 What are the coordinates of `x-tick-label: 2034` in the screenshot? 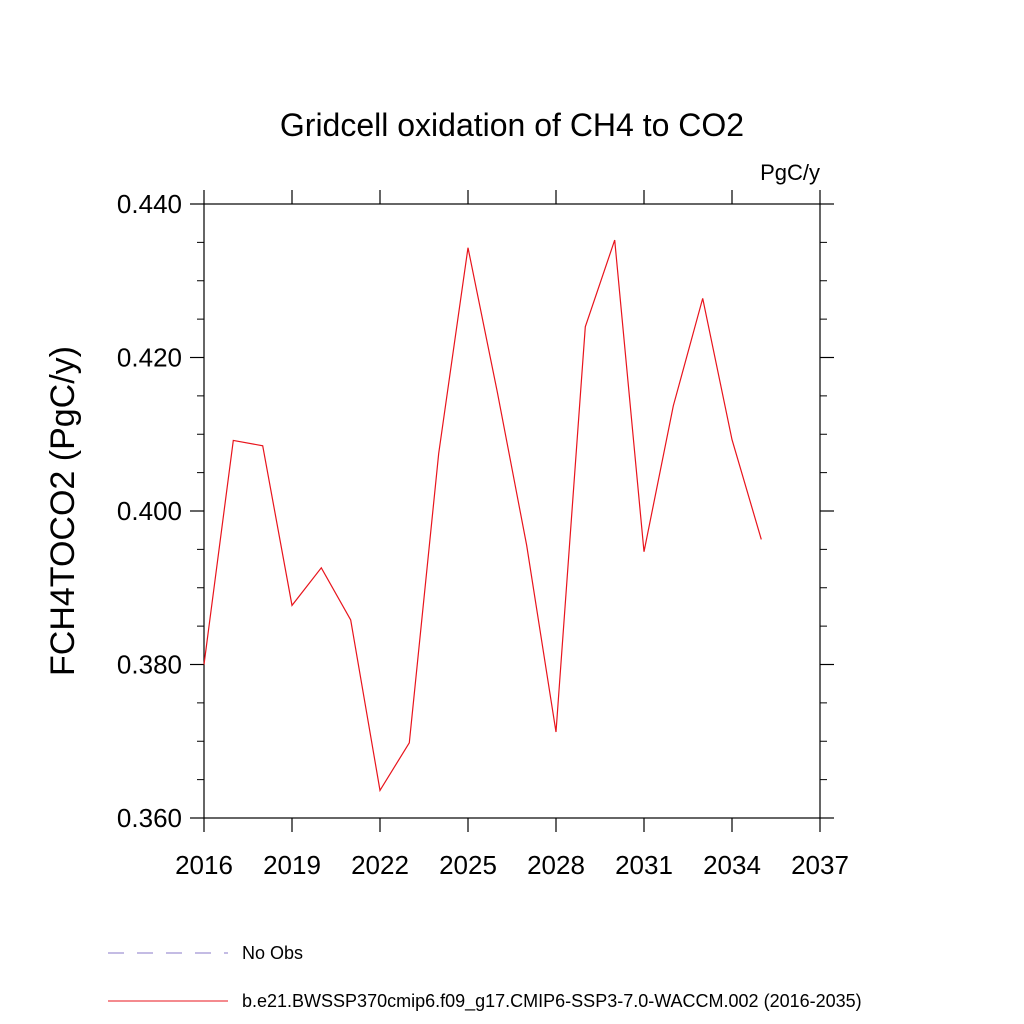 It's located at (732, 865).